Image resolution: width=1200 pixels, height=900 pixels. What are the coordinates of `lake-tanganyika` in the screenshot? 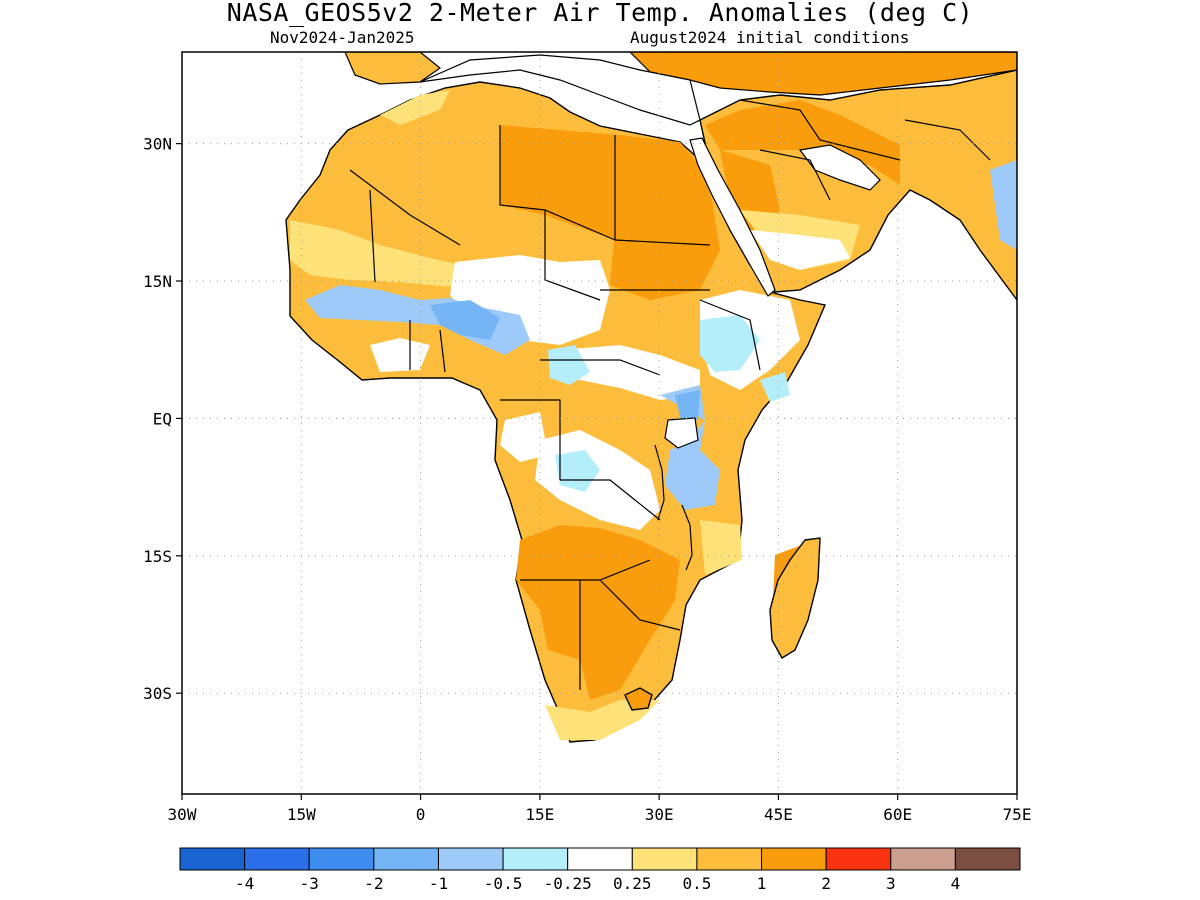 It's located at (659, 482).